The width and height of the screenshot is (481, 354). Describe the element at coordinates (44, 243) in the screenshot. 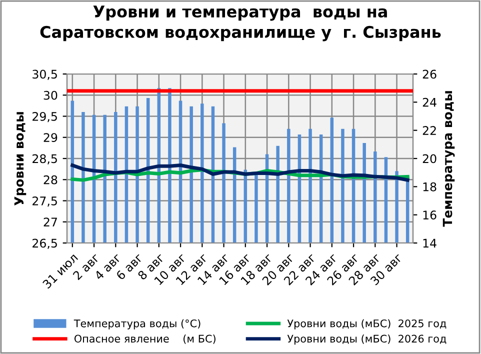

I see `y-tick-label: 26,5` at that location.